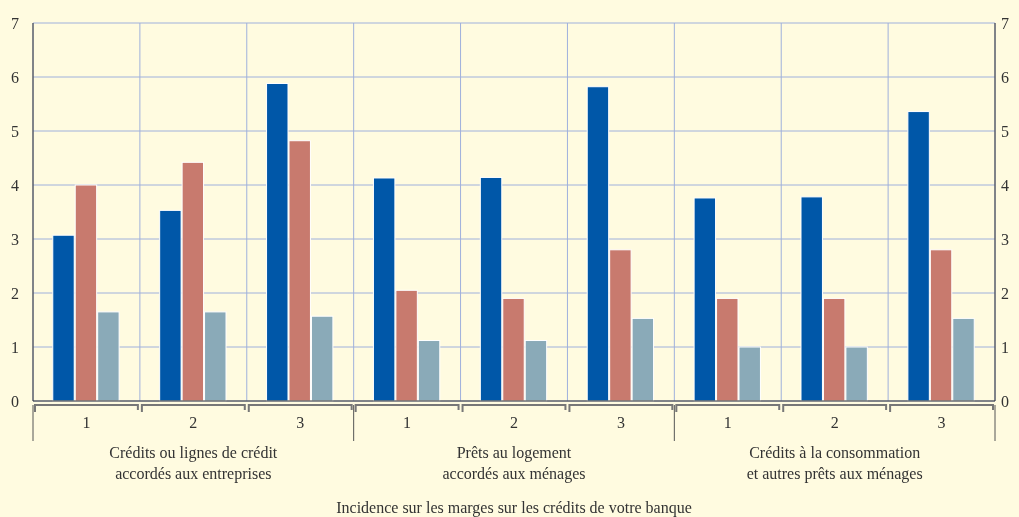 This screenshot has height=517, width=1019. Describe the element at coordinates (514, 508) in the screenshot. I see `x-axis-title: Incidence sur les marges sur les crédits de votre banque` at that location.